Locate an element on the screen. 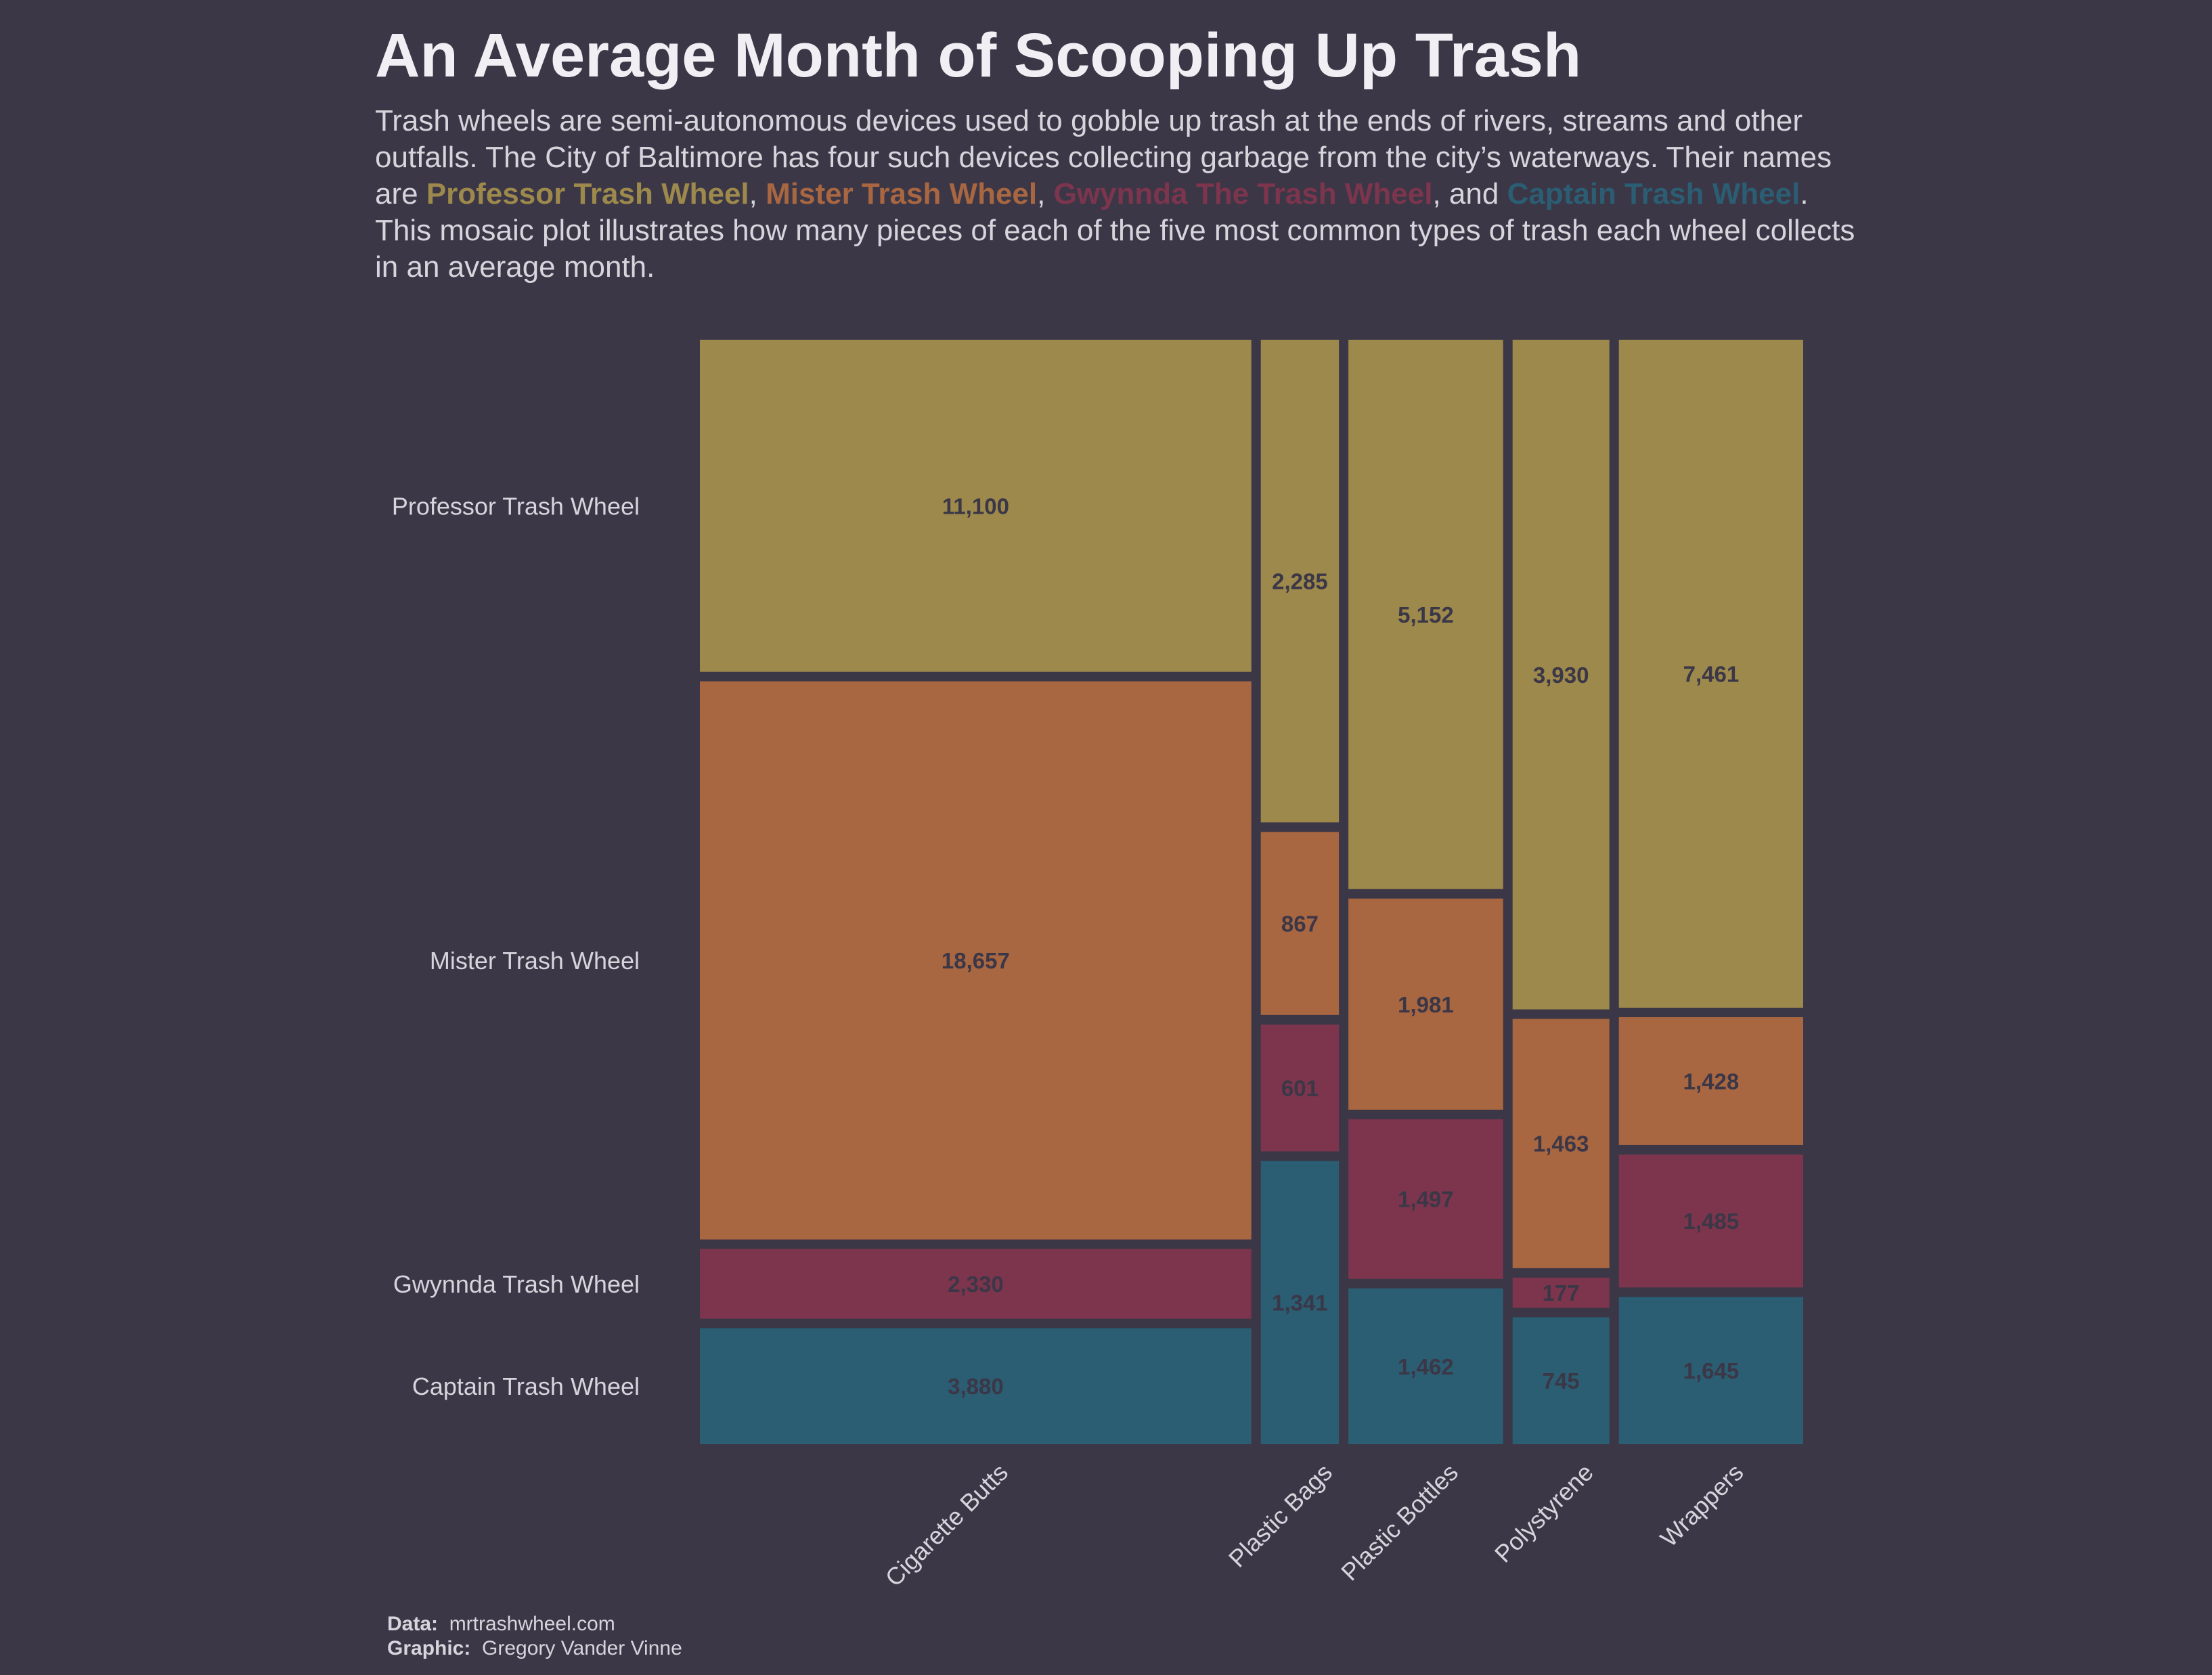  caption-data-source: mrtrashwheel.com is located at coordinates (532, 1624).